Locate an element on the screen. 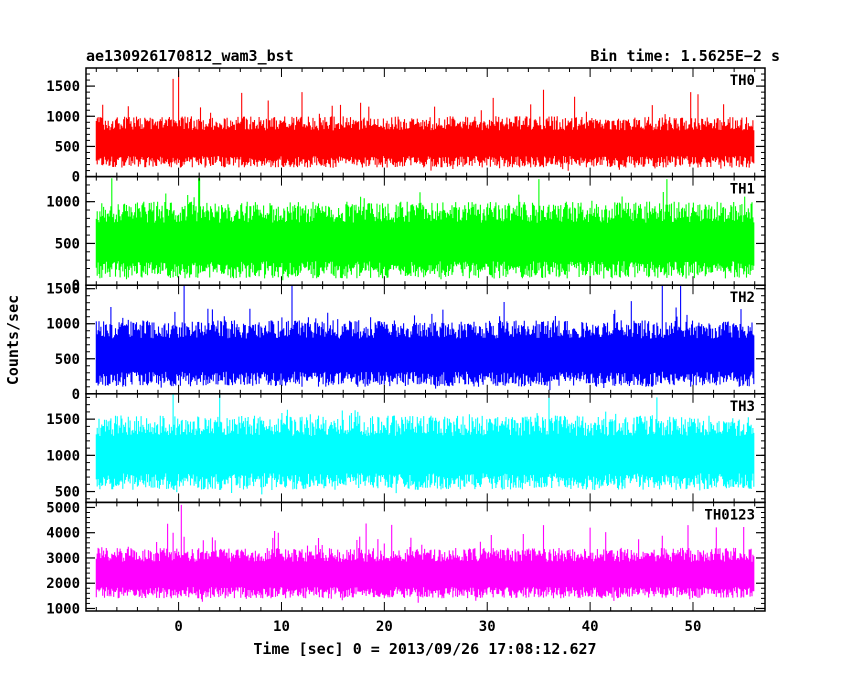 This screenshot has width=850, height=680. y-axis-label: Counts/sec is located at coordinates (13, 340).